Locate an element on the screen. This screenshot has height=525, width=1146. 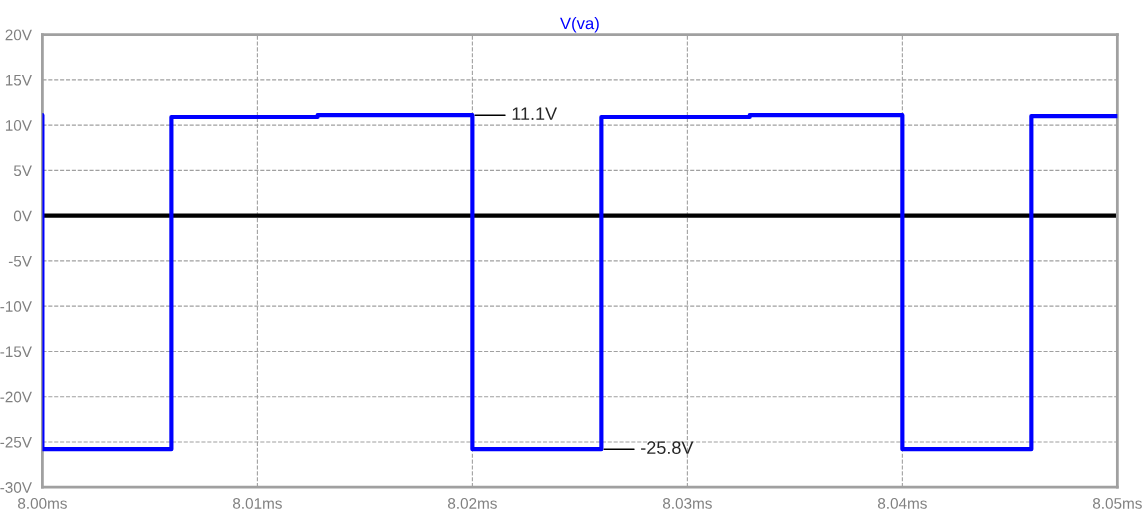
y-tick-label: 10V is located at coordinates (18, 125).